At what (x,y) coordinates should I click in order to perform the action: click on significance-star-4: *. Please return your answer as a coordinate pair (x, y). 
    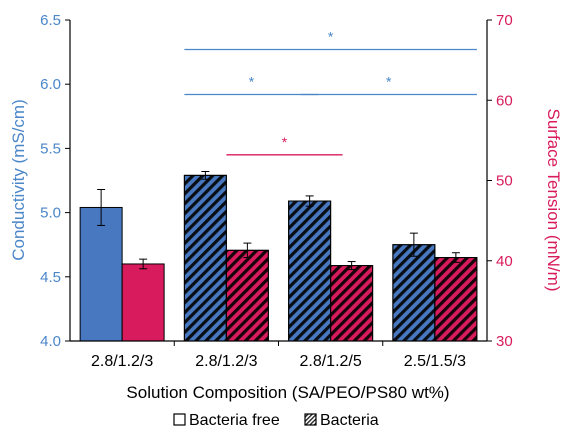
    Looking at the image, I should click on (285, 142).